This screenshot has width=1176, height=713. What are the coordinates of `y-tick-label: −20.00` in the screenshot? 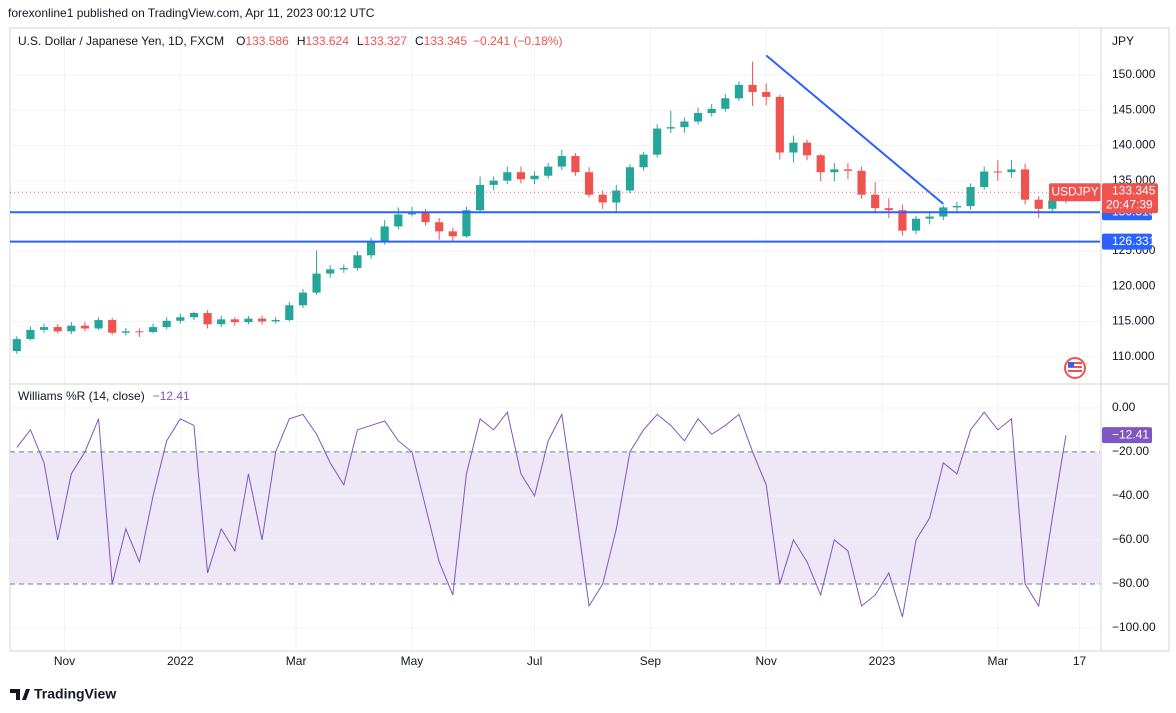 It's located at (1130, 451).